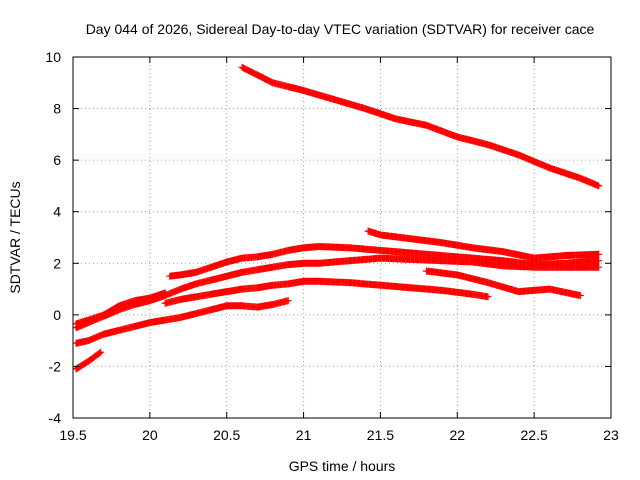 This screenshot has height=480, width=640. I want to click on y-tick-label: 10, so click(53, 57).